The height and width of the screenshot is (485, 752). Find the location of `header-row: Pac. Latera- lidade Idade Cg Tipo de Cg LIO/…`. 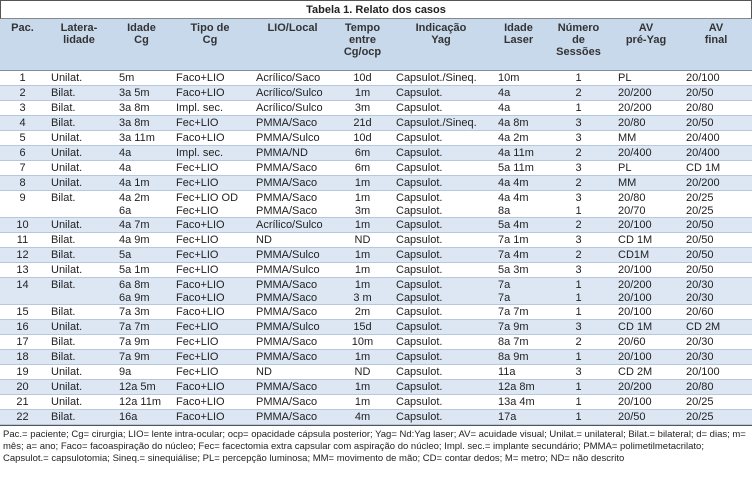

header-row: Pac. Latera- lidade Idade Cg Tipo de Cg LIO/… is located at coordinates (376, 45).